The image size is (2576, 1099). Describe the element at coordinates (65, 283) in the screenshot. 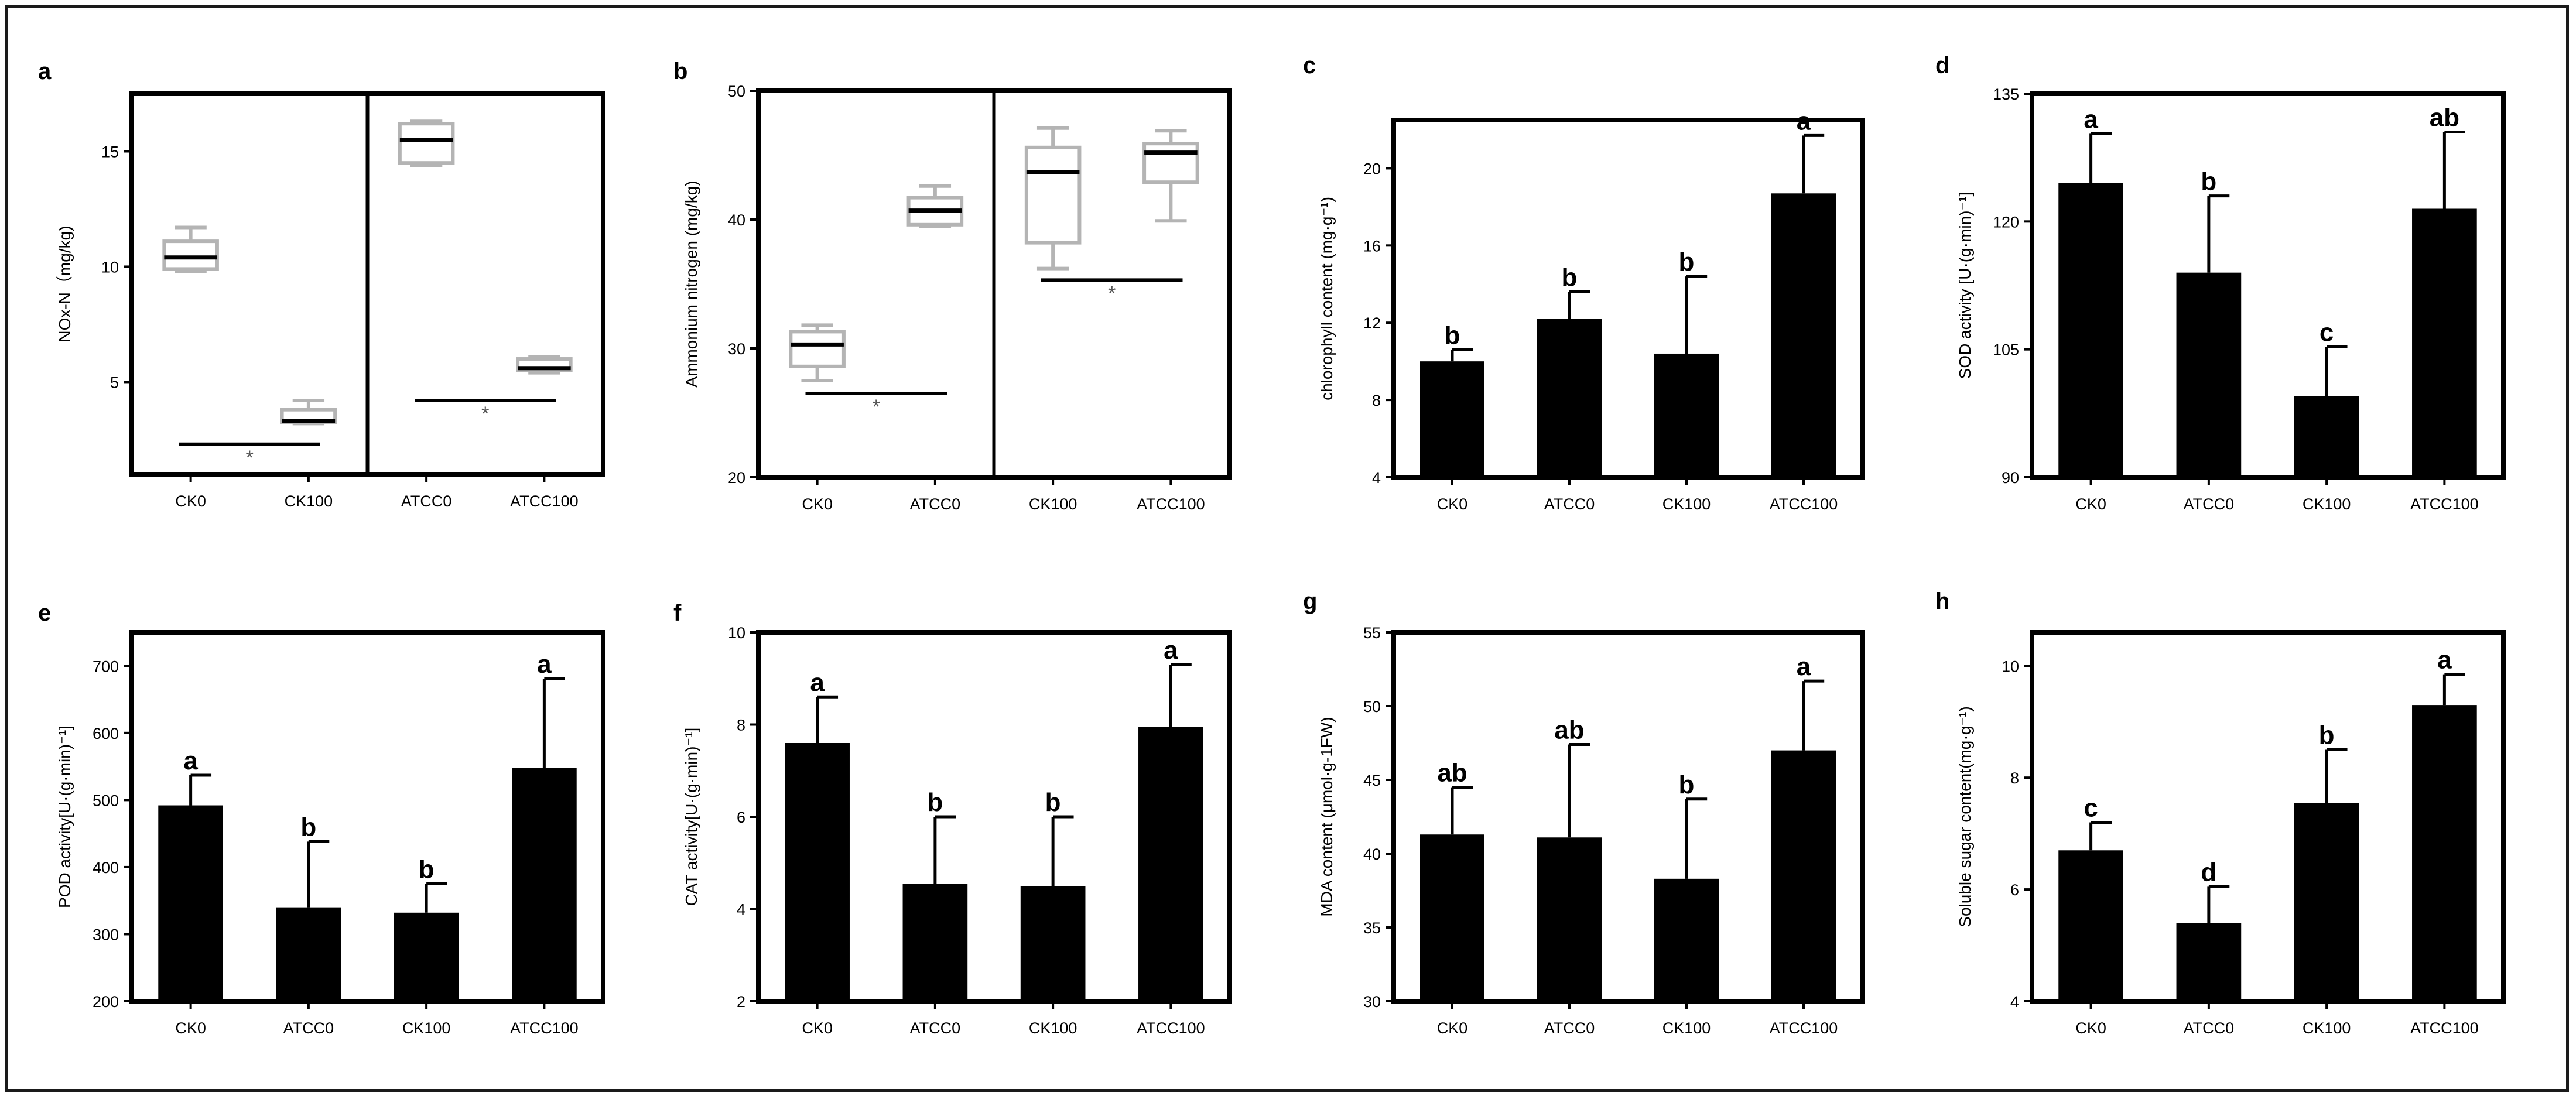

I see `y-axis-label: NOx-N（mg/kg)` at that location.